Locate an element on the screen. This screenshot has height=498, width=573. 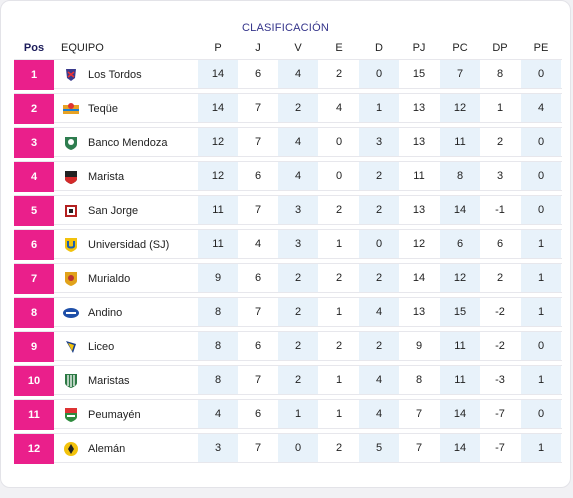
team-name: Universidad (SJ) is located at coordinates (129, 245).